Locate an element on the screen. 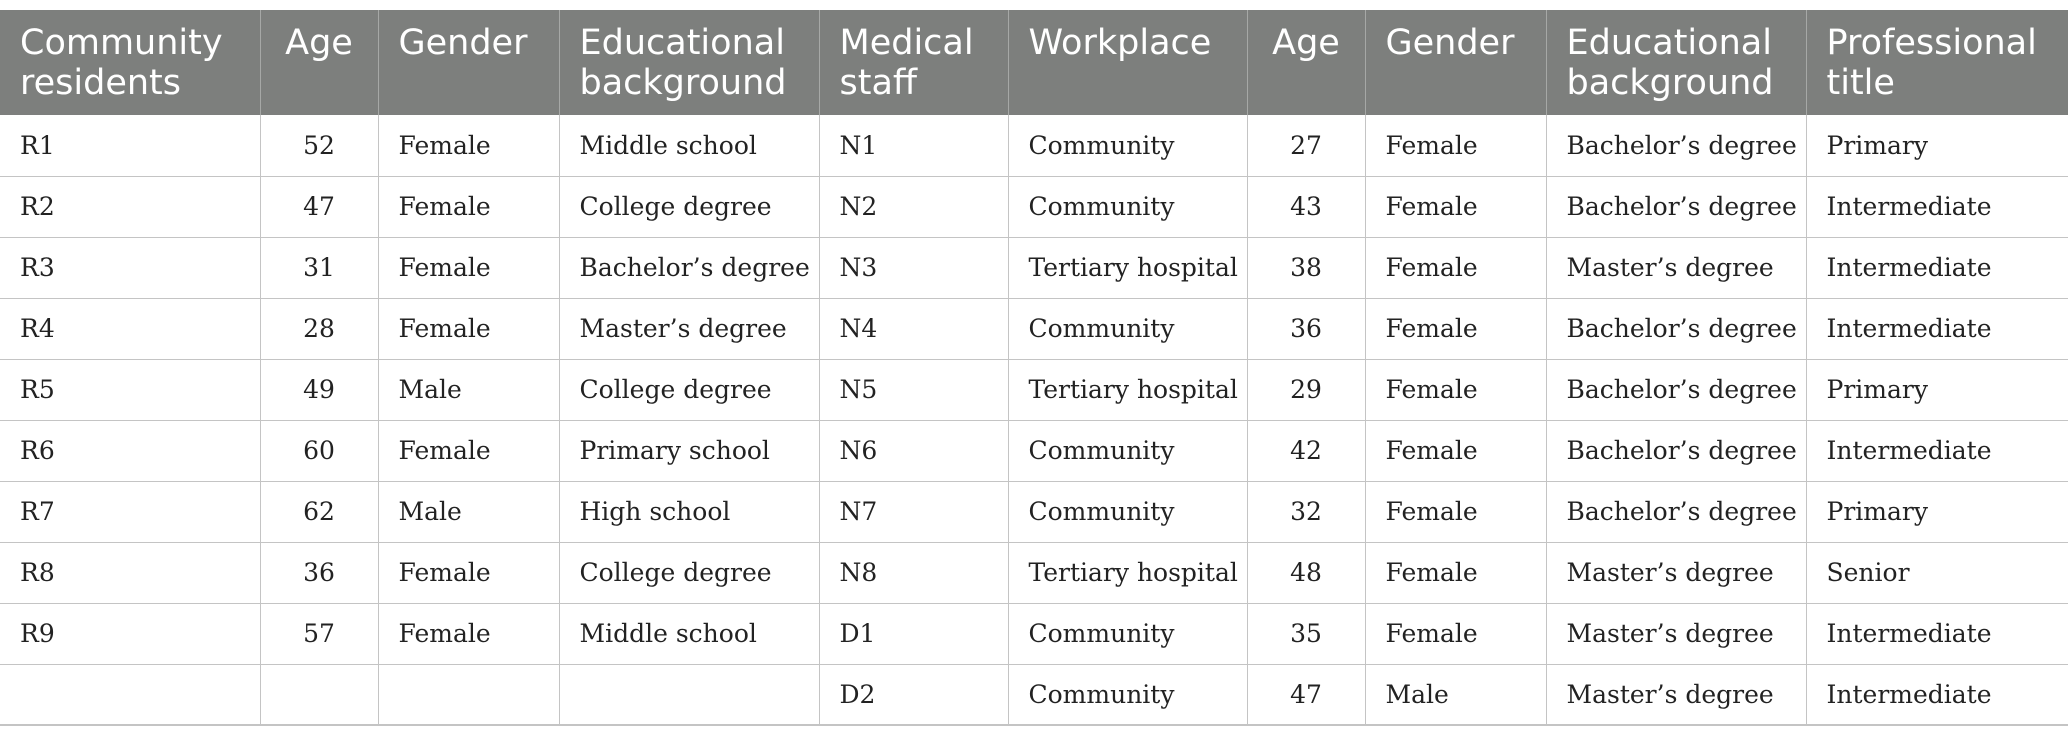 The image size is (2068, 751). staff-id-cell: N8 is located at coordinates (913, 572).